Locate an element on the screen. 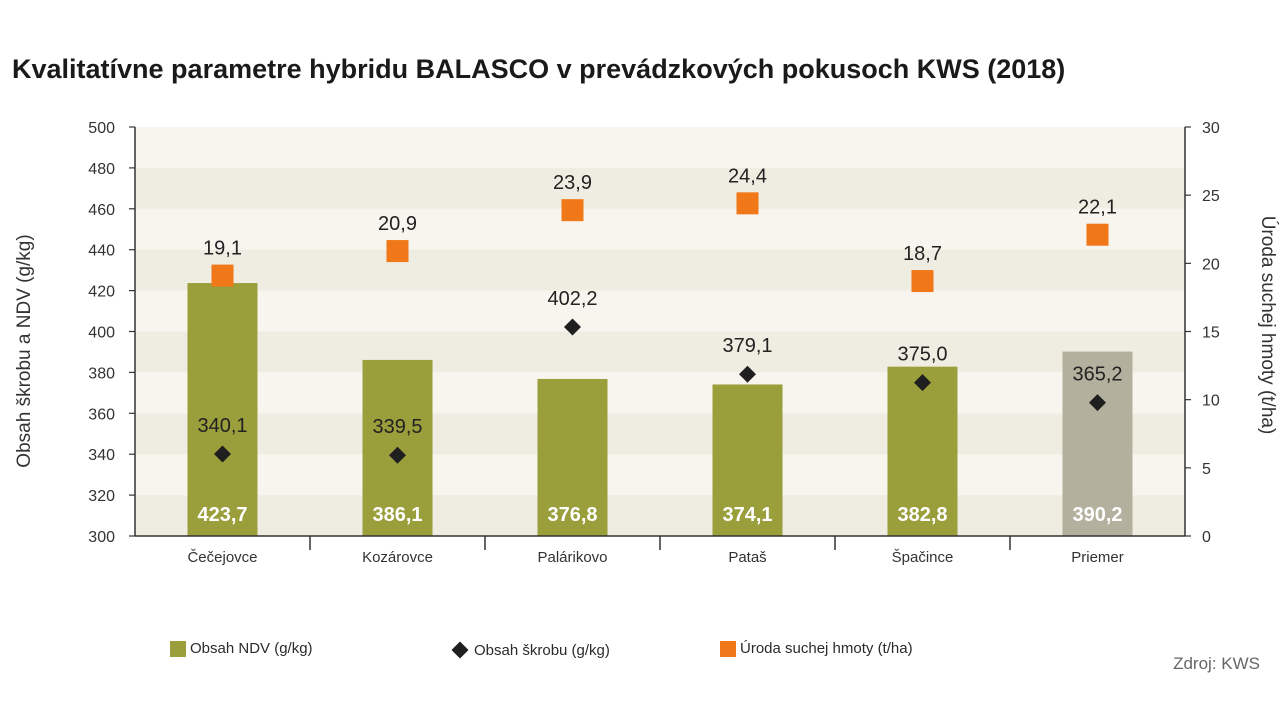 This screenshot has height=720, width=1280. marker-uroda-label: 19,1 is located at coordinates (222, 249).